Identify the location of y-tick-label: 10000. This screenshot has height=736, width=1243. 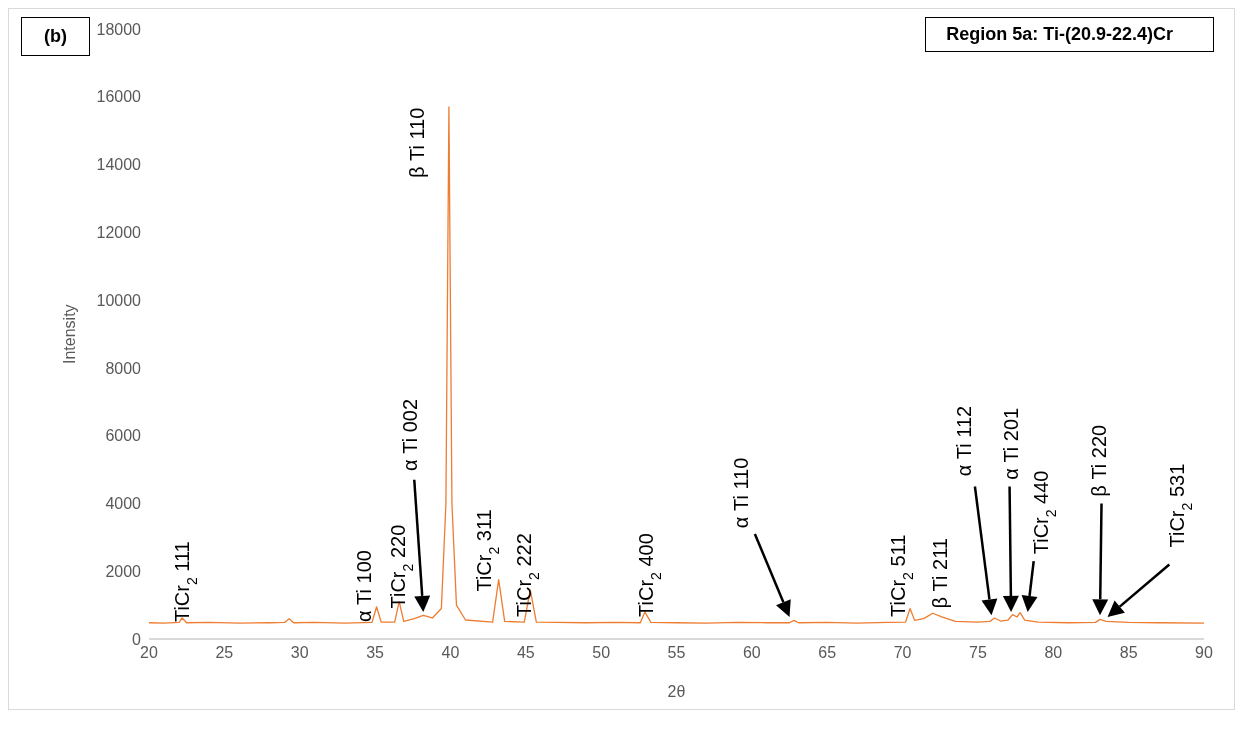
(119, 300).